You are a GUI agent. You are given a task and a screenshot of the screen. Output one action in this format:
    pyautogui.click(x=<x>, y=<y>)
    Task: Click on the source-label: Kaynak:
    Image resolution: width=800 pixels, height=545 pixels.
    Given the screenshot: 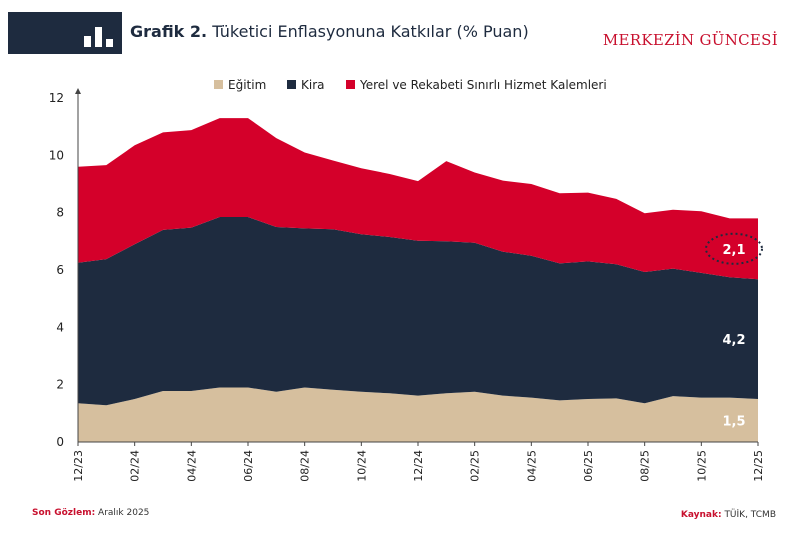 What is the action you would take?
    pyautogui.click(x=701, y=515)
    